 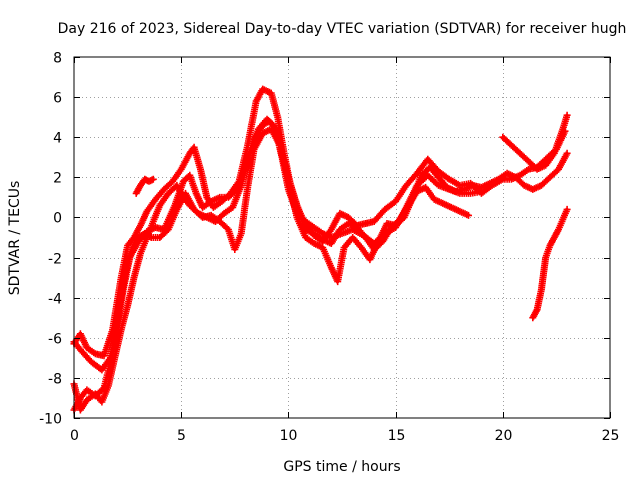 What do you see at coordinates (57, 59) in the screenshot?
I see `y-tick-label: 8` at bounding box center [57, 59].